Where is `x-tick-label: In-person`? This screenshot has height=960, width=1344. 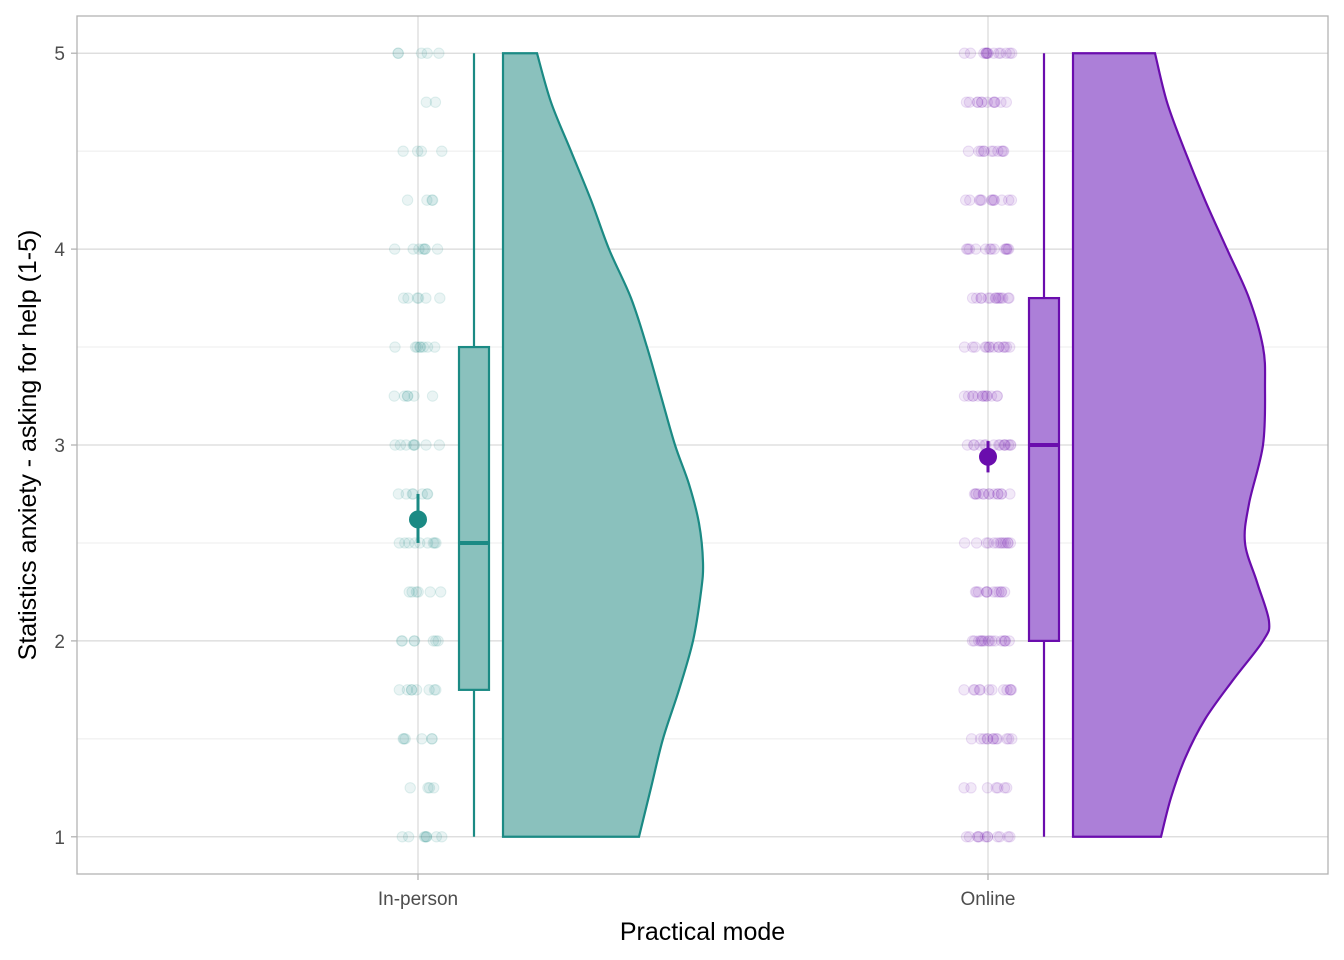 x-tick-label: In-person is located at coordinates (418, 899).